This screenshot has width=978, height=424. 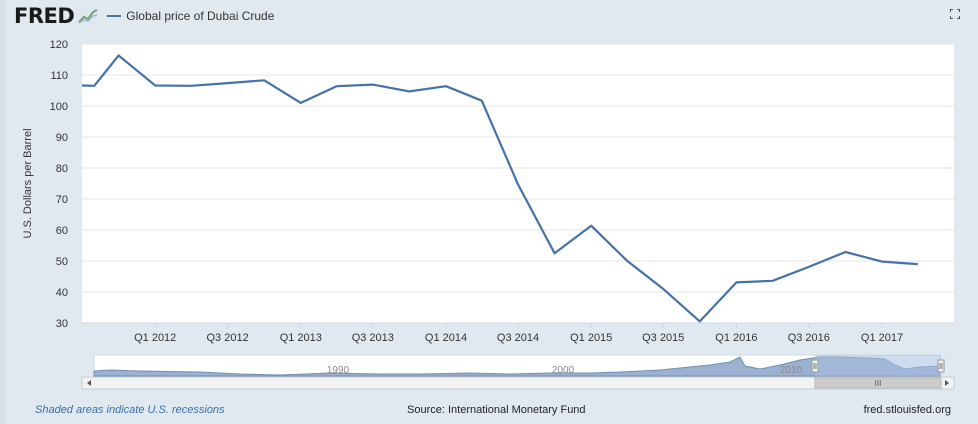 I want to click on y-tick-label: 100, so click(x=59, y=107).